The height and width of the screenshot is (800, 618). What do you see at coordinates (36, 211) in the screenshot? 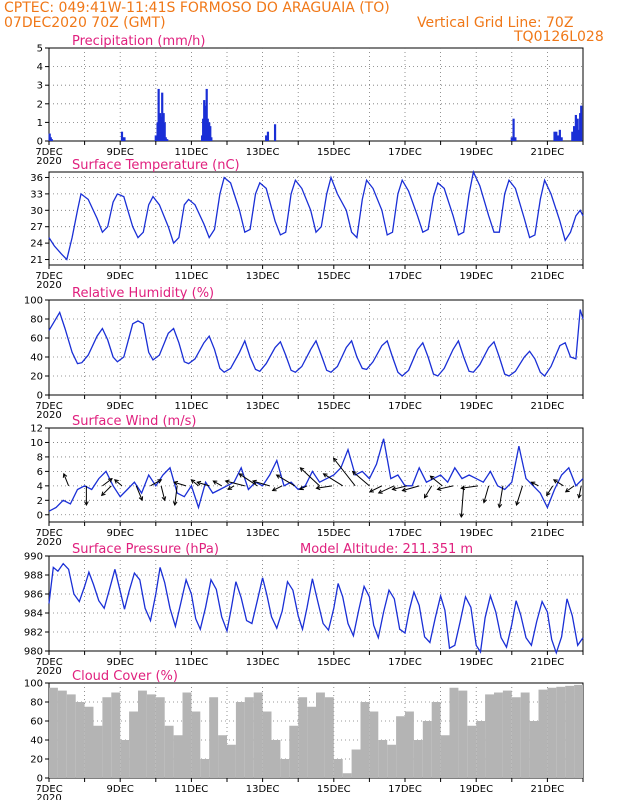
I see `y-tick-label: 30` at bounding box center [36, 211].